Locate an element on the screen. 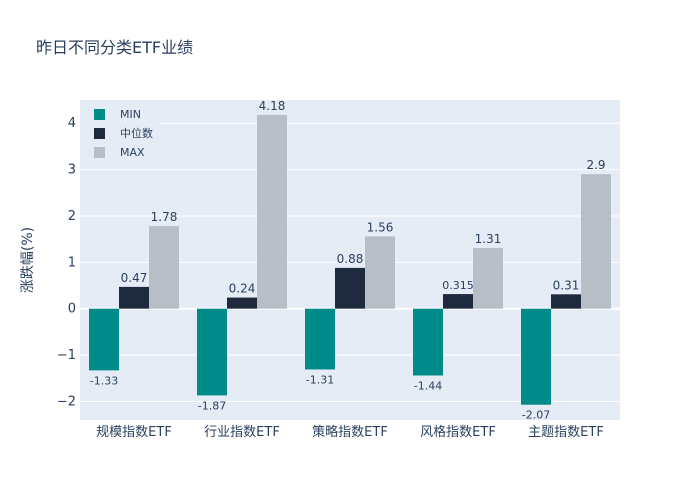 Image resolution: width=700 pixels, height=500 pixels. legend-background is located at coordinates (120, 133).